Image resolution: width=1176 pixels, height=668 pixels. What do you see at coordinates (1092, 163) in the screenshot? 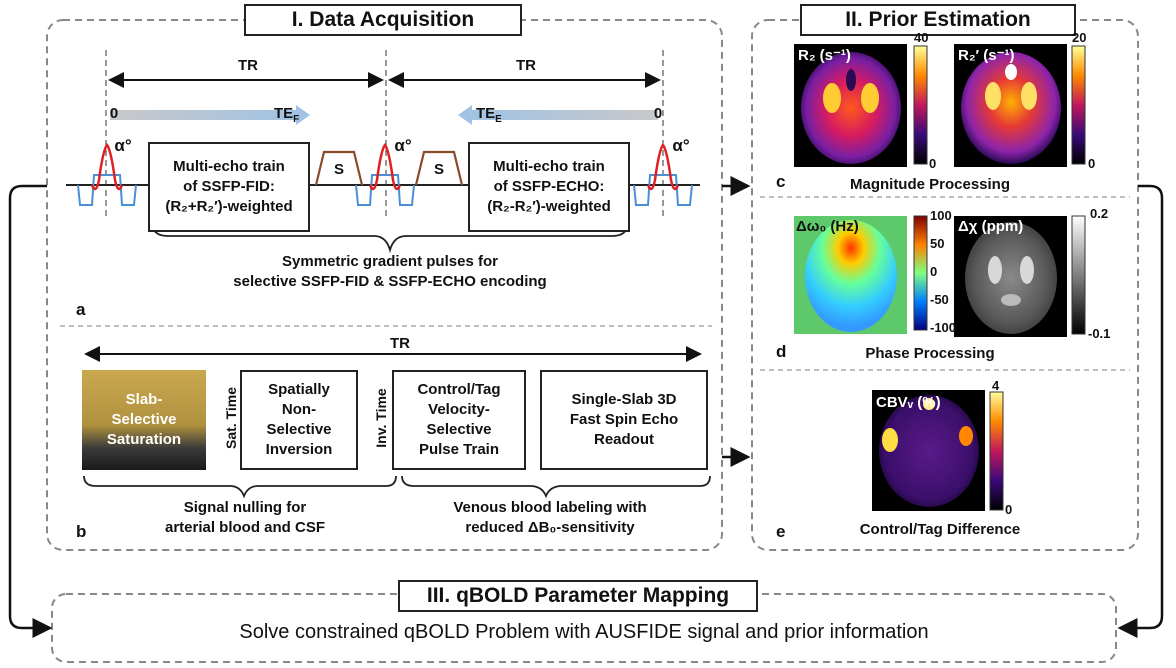
I see `r2prime-colorbar-min: 0` at bounding box center [1092, 163].